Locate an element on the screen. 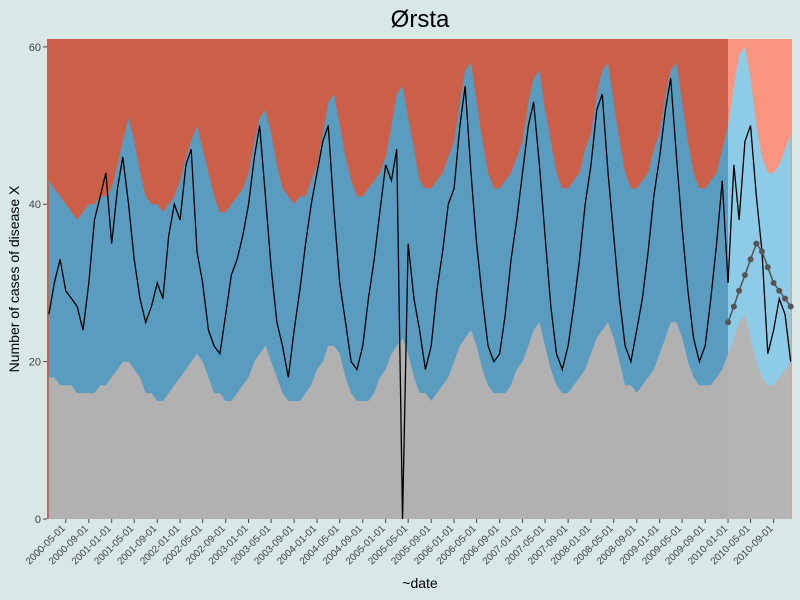 The image size is (800, 600). threshold-below is located at coordinates (759, 416).